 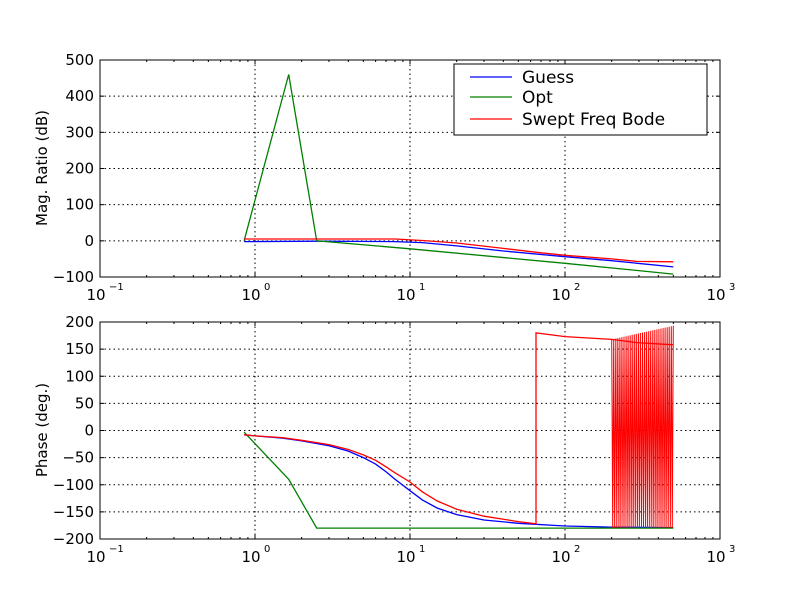 What do you see at coordinates (267, 287) in the screenshot?
I see `magnitude-x-tick-exponent: 0` at bounding box center [267, 287].